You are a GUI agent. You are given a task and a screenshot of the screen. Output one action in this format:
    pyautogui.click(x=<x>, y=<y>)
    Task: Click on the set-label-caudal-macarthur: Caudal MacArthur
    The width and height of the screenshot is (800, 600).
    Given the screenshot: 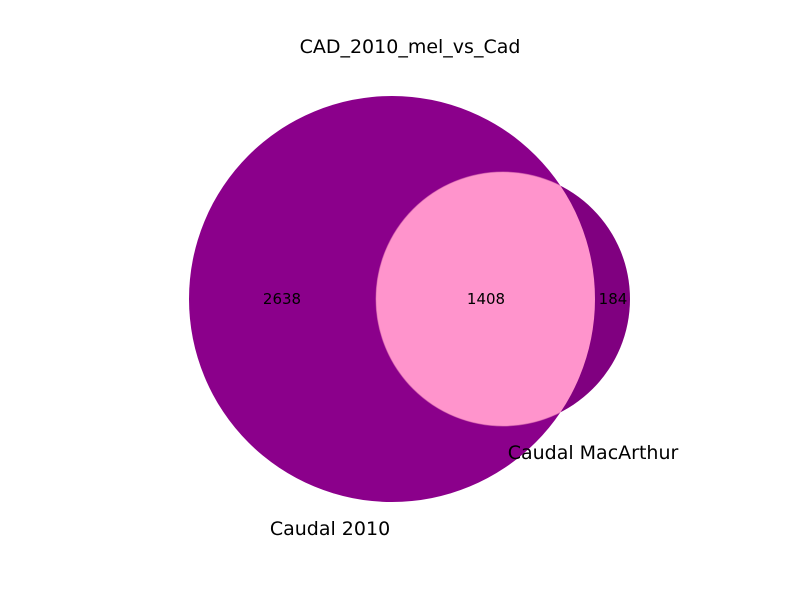 What is the action you would take?
    pyautogui.click(x=593, y=453)
    